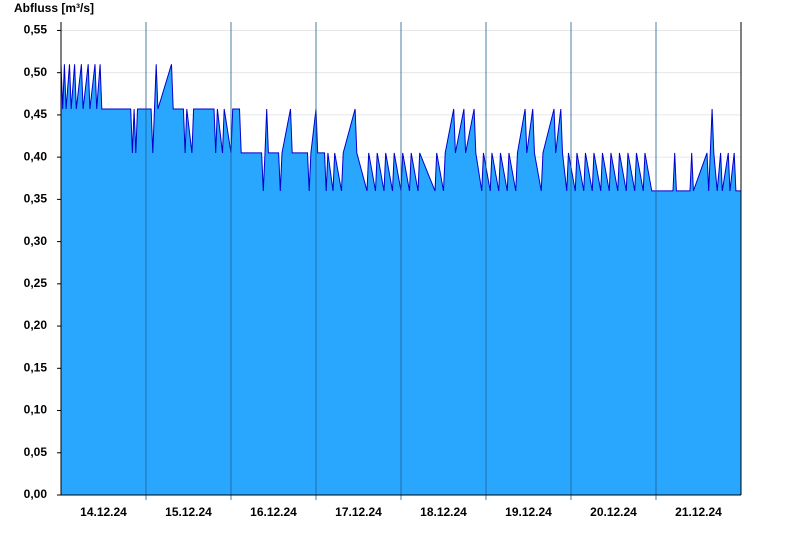  Describe the element at coordinates (54, 8) in the screenshot. I see `chart-title: Abfluss [m³/s]` at that location.